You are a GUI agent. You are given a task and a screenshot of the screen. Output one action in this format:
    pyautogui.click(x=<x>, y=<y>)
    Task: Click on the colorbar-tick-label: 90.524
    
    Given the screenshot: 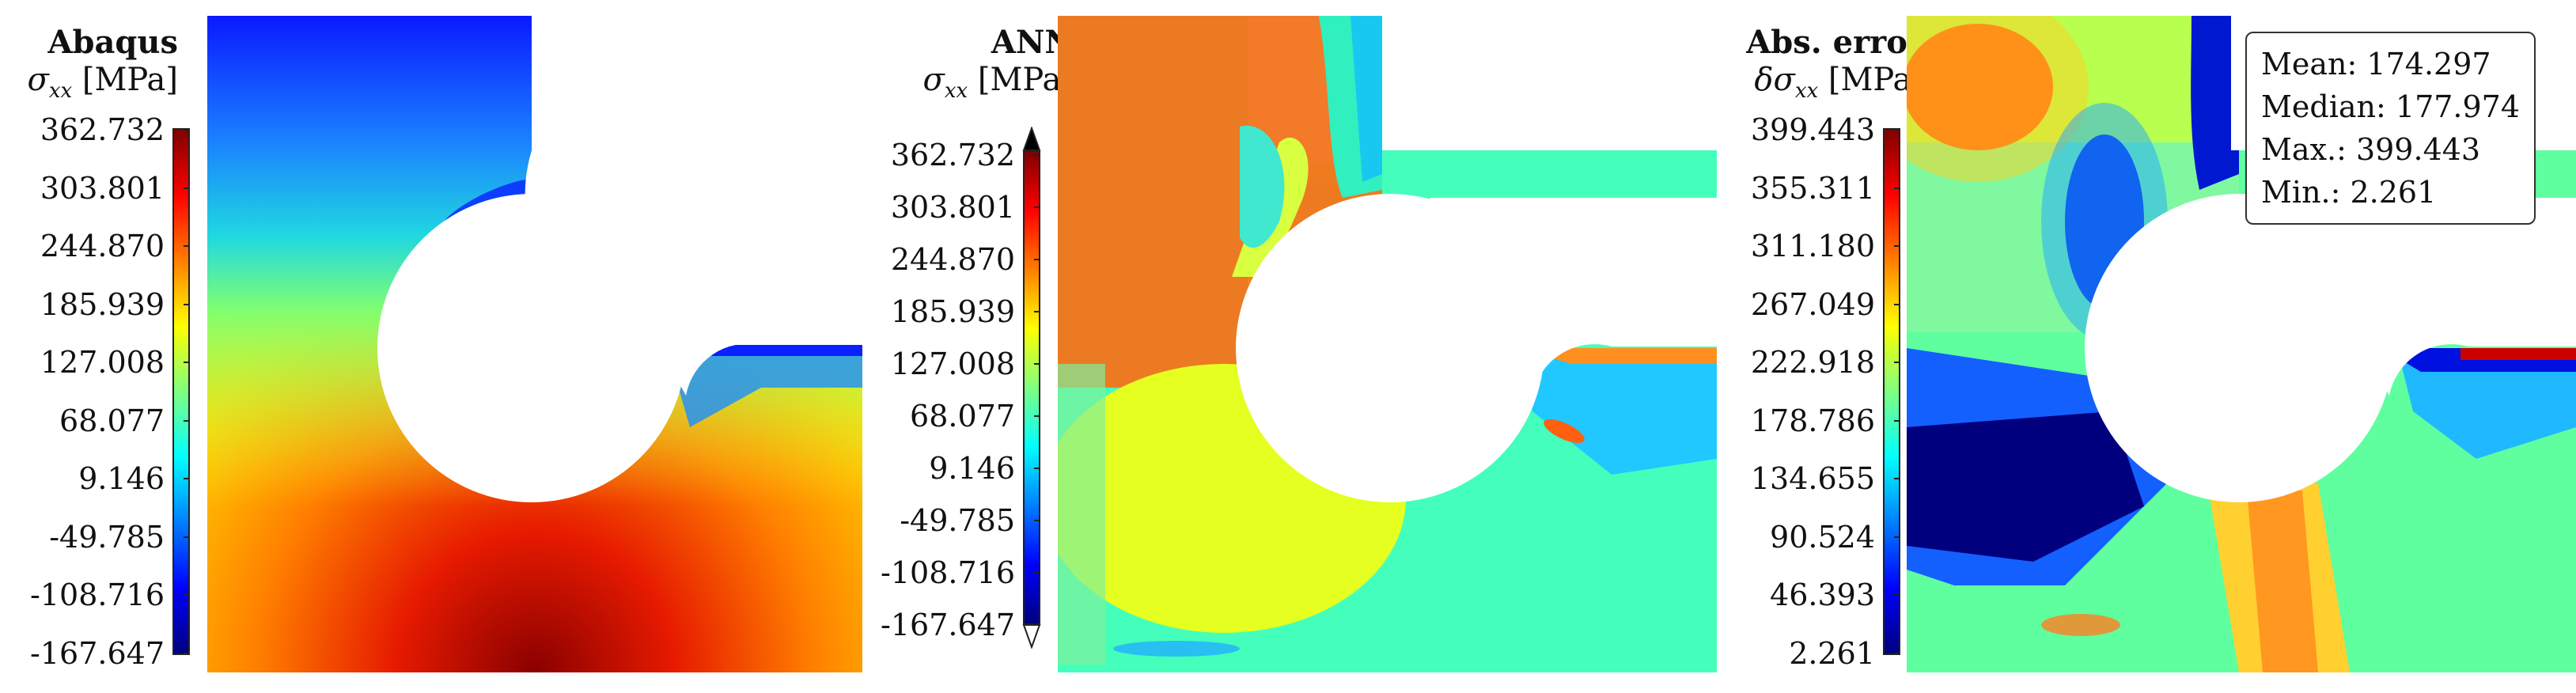 What is the action you would take?
    pyautogui.click(x=1822, y=537)
    